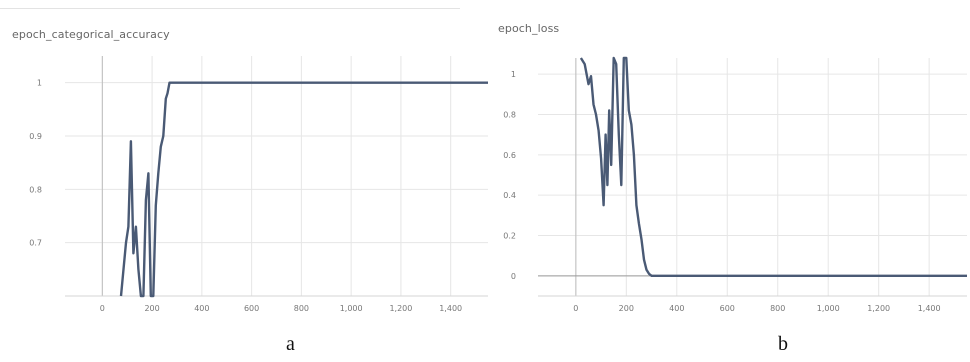  Describe the element at coordinates (230, 8) in the screenshot. I see `top-divider` at that location.